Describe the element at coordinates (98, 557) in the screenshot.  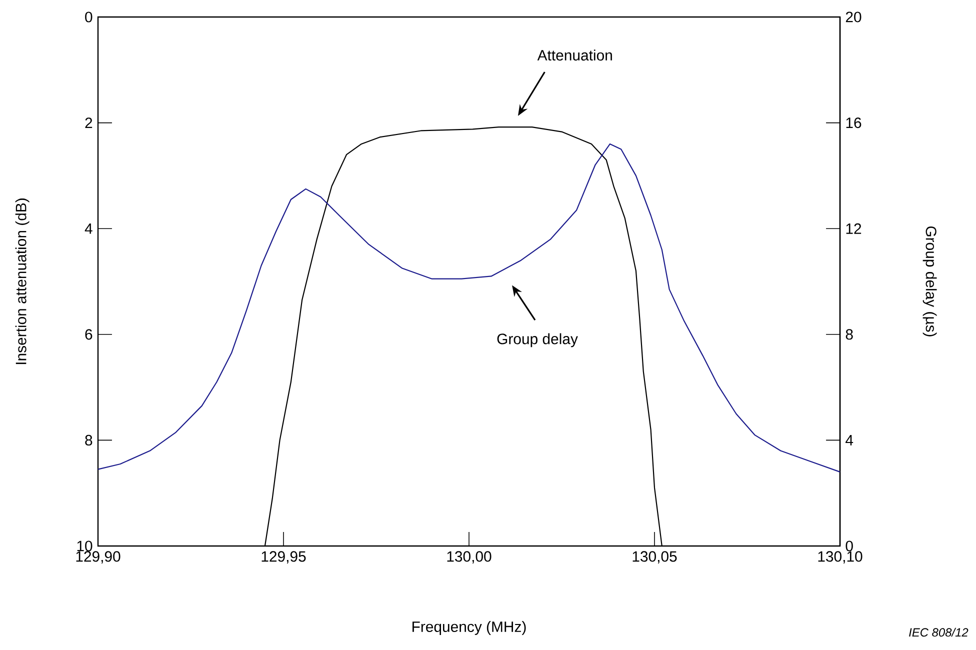
I see `x-tick-label: 129,90` at that location.